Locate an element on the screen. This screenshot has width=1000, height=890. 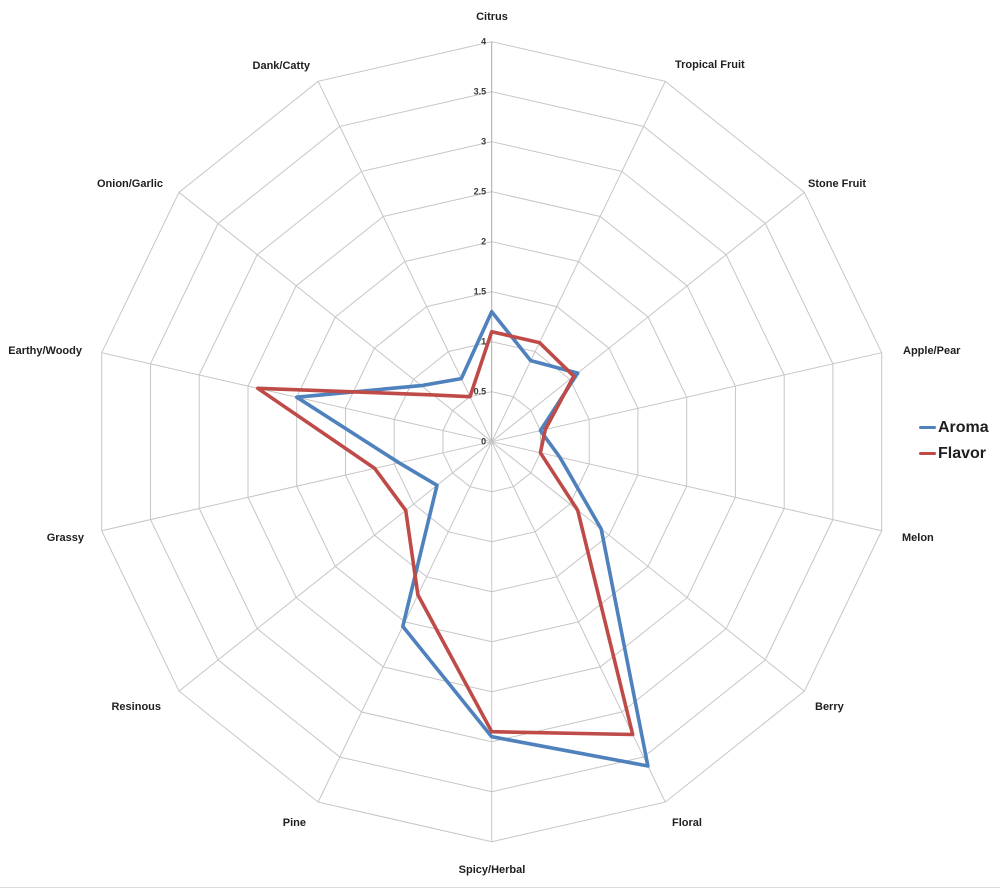
legend-label-flavor: Flavor is located at coordinates (962, 453).